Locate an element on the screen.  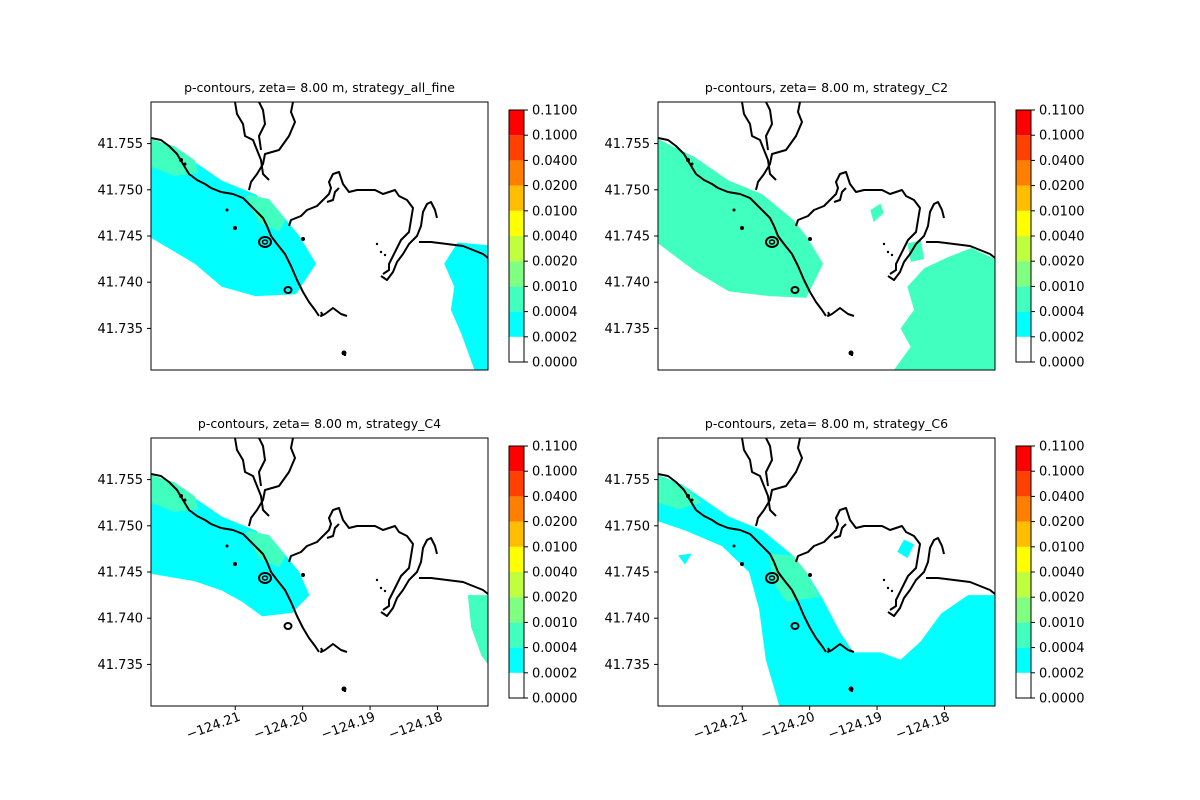
panel-title: p-contours, zeta= 8.00 m, strategy_C6 is located at coordinates (826, 423).